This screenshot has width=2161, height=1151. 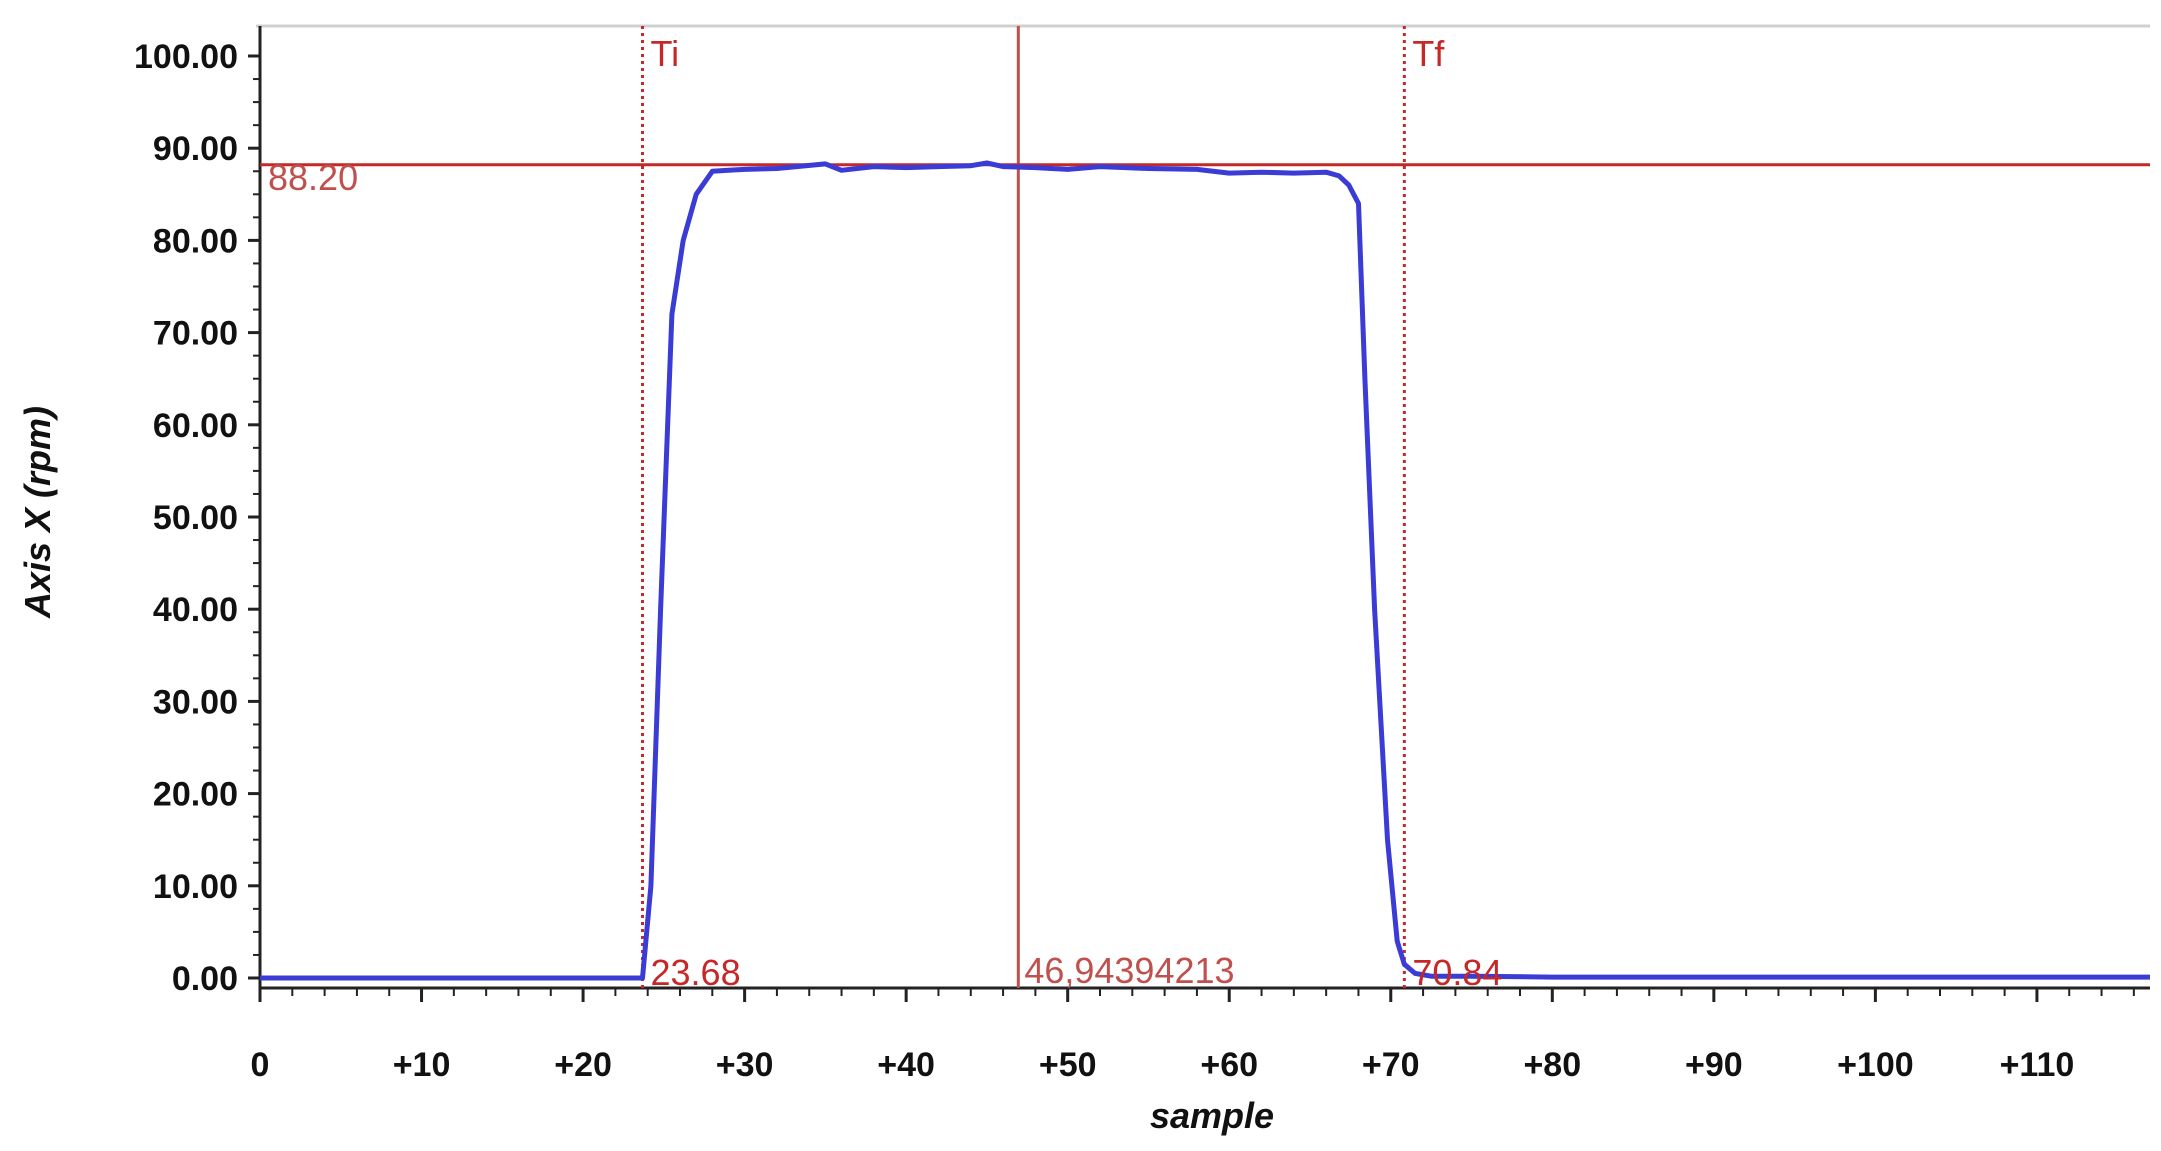 I want to click on y-tick-label: 40.00, so click(x=195, y=610).